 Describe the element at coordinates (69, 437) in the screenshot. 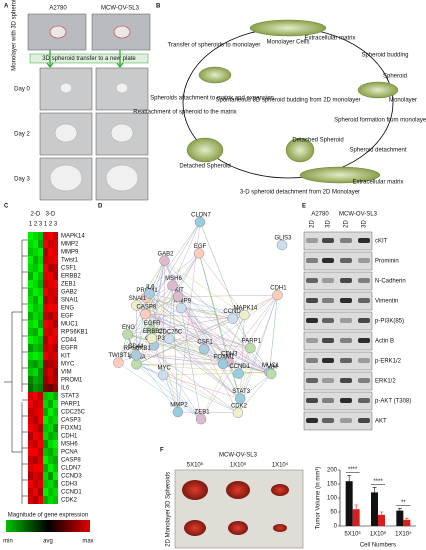

I see `gene-label: CDH1` at that location.